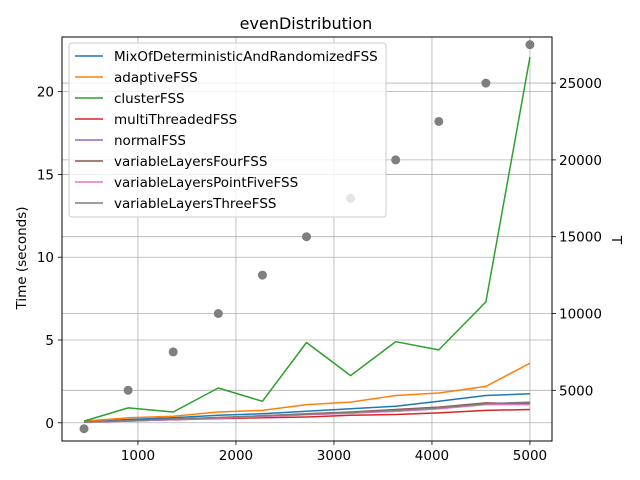 The width and height of the screenshot is (640, 480). Describe the element at coordinates (45, 175) in the screenshot. I see `y-tick-label: 15` at that location.